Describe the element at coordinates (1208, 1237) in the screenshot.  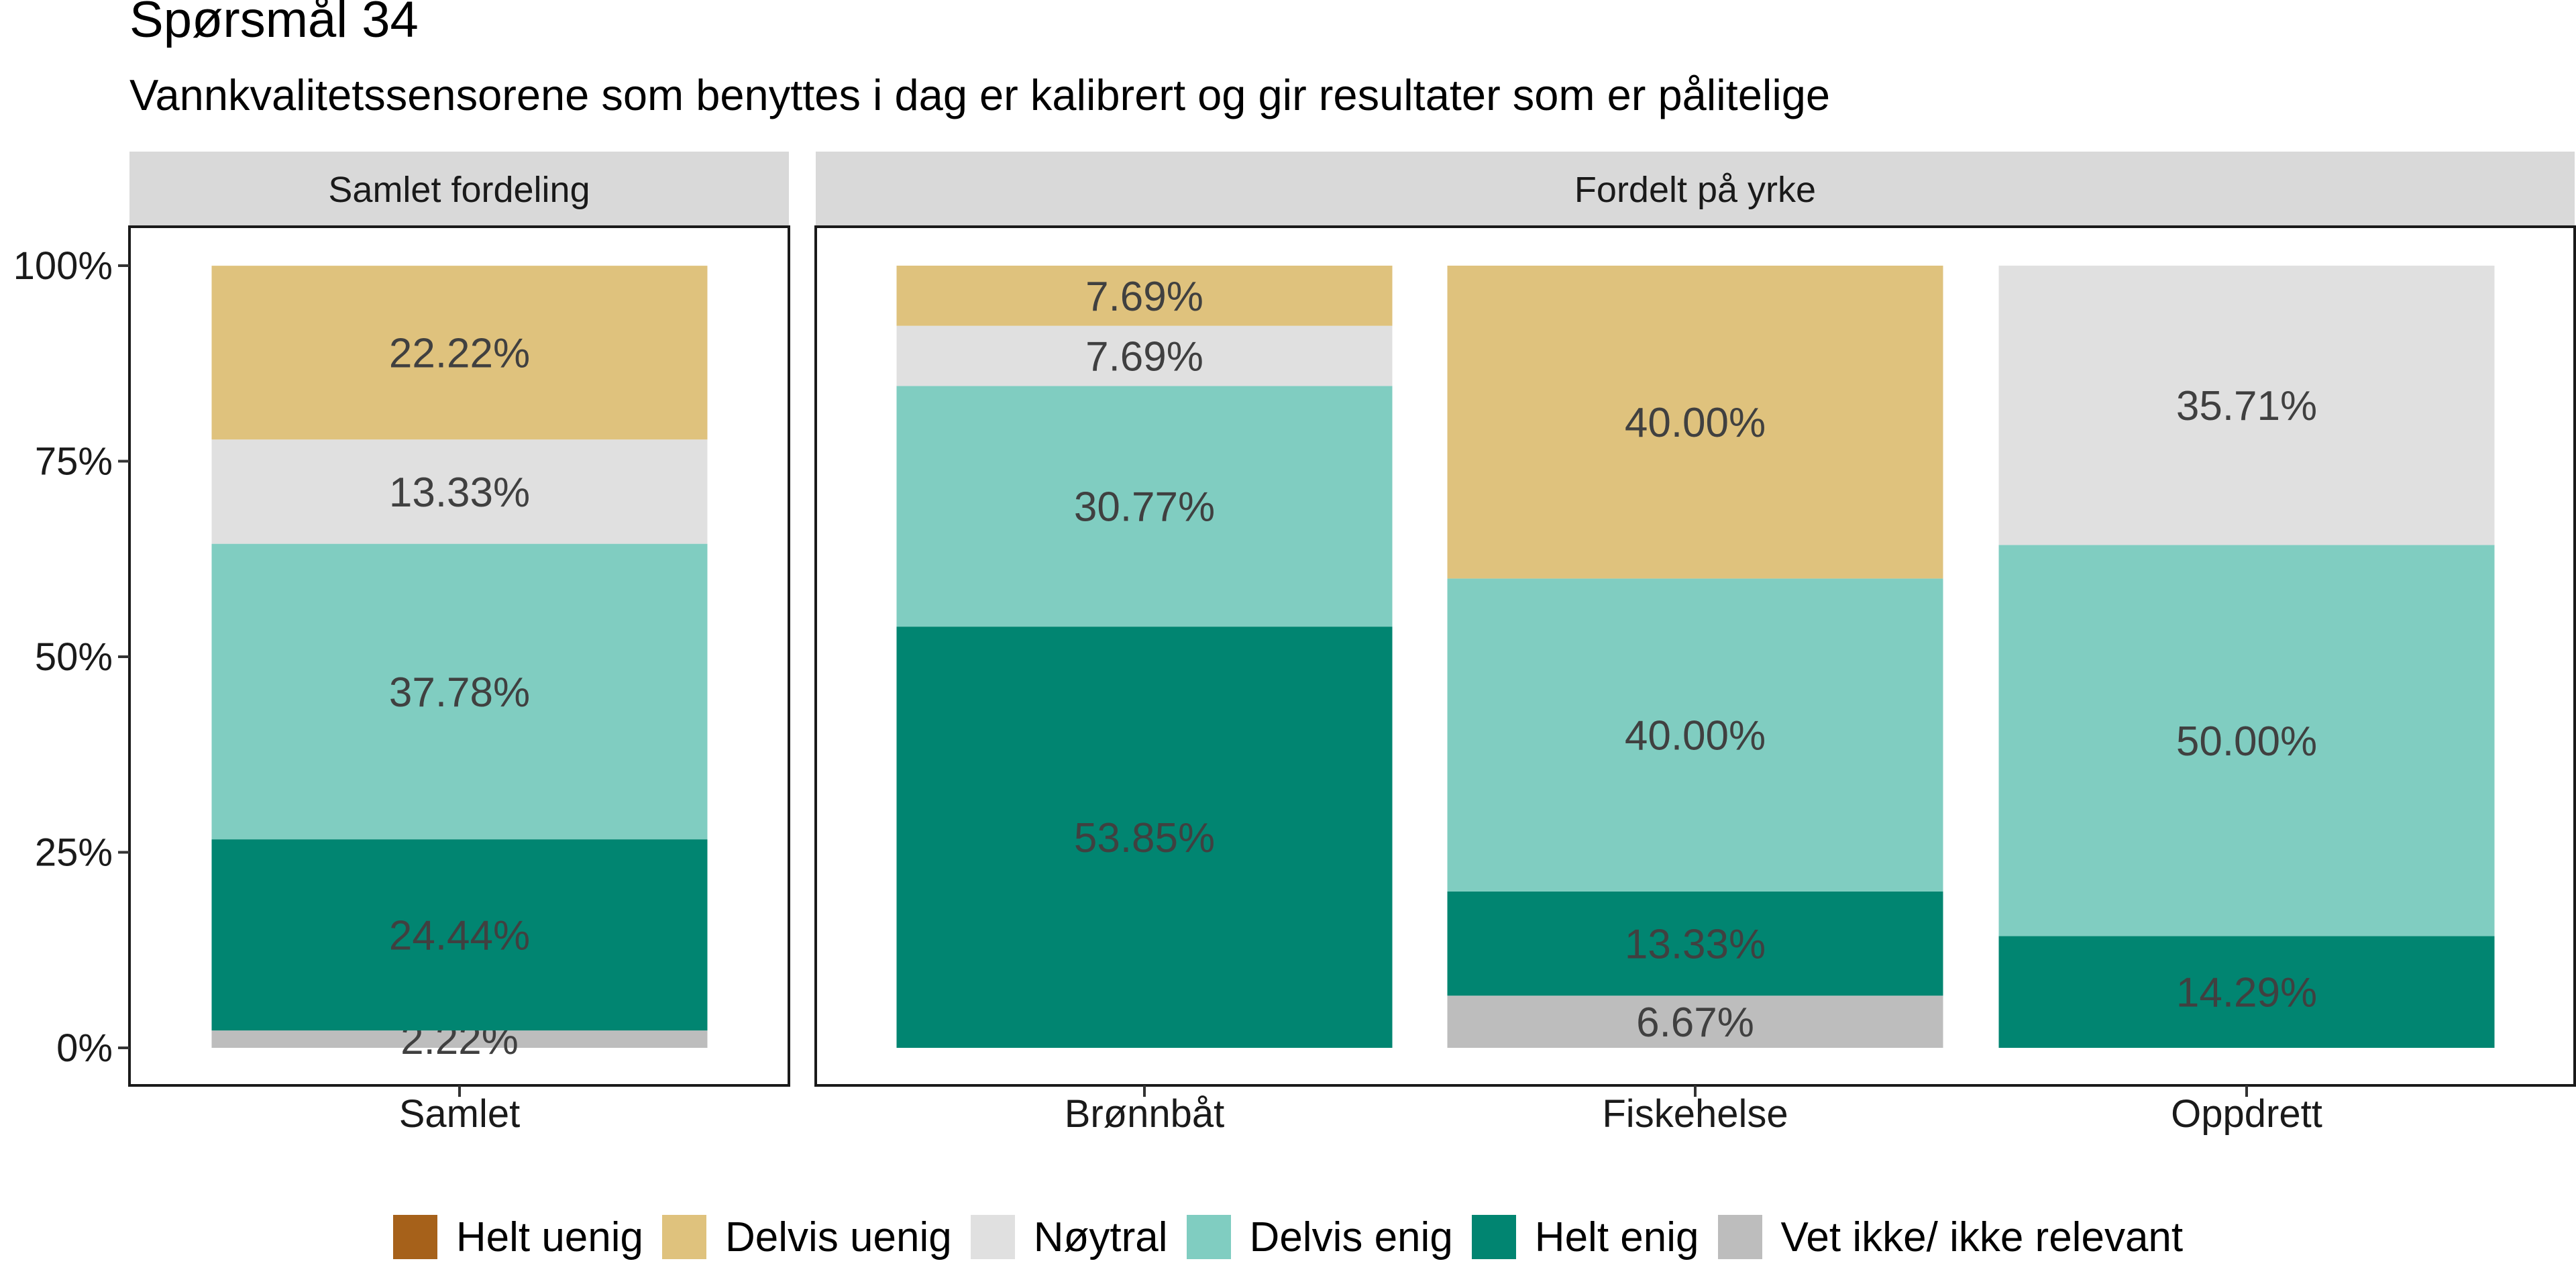
I see `legend-key-delvis-enig` at that location.